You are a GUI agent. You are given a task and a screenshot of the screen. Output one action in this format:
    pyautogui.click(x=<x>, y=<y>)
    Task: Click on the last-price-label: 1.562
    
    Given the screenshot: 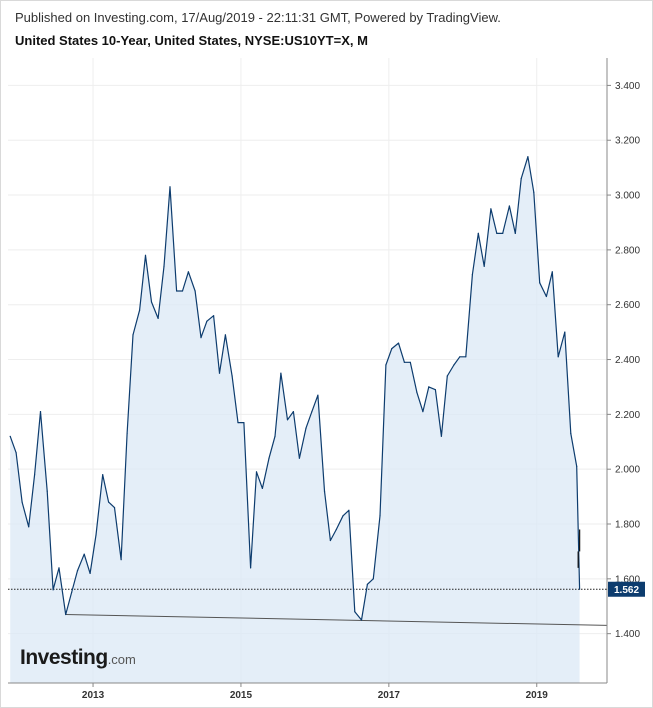 What is the action you would take?
    pyautogui.click(x=626, y=590)
    